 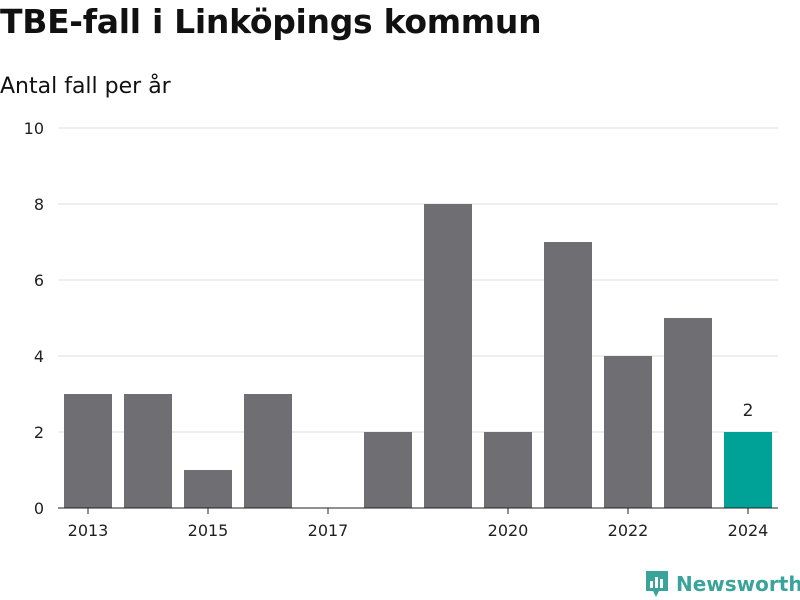 What do you see at coordinates (328, 530) in the screenshot?
I see `x-tick-label-2017: 2017` at bounding box center [328, 530].